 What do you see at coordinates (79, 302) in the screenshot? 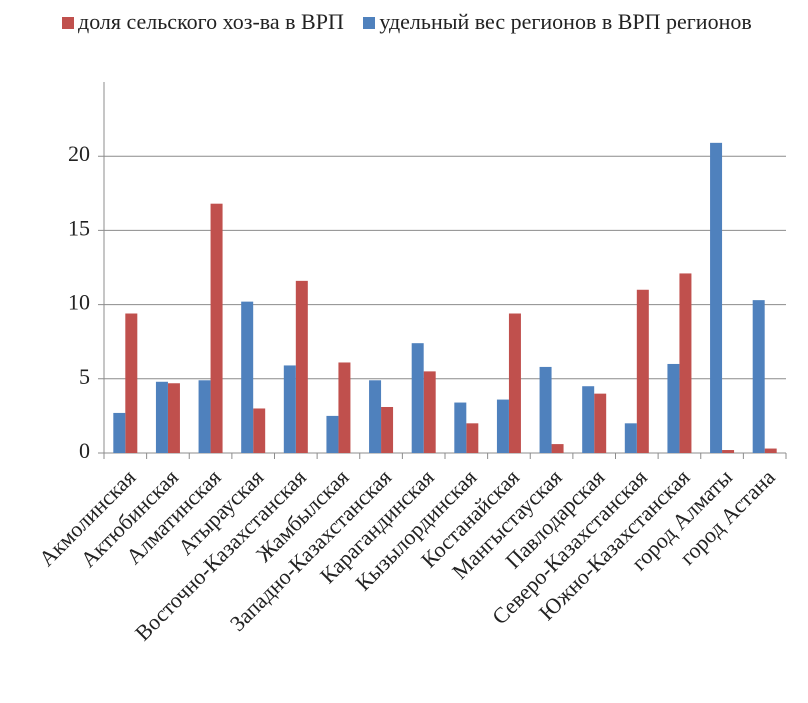
I see `y-tick-label: 10` at bounding box center [79, 302].